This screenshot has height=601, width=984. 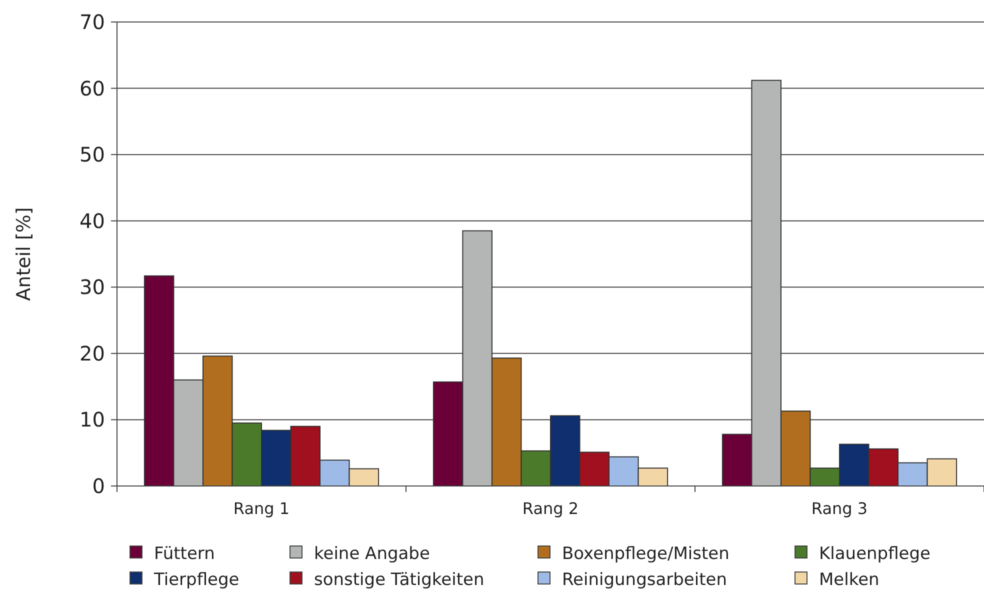 I want to click on y-tick-label: 70, so click(x=92, y=22).